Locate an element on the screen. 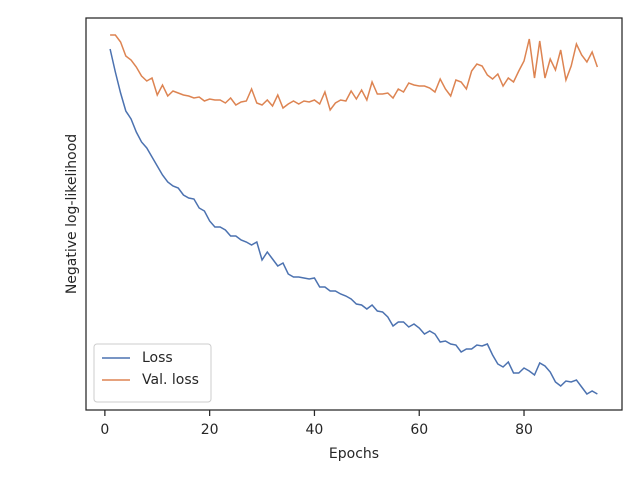 The width and height of the screenshot is (640, 480). legend-label: Loss is located at coordinates (157, 358).